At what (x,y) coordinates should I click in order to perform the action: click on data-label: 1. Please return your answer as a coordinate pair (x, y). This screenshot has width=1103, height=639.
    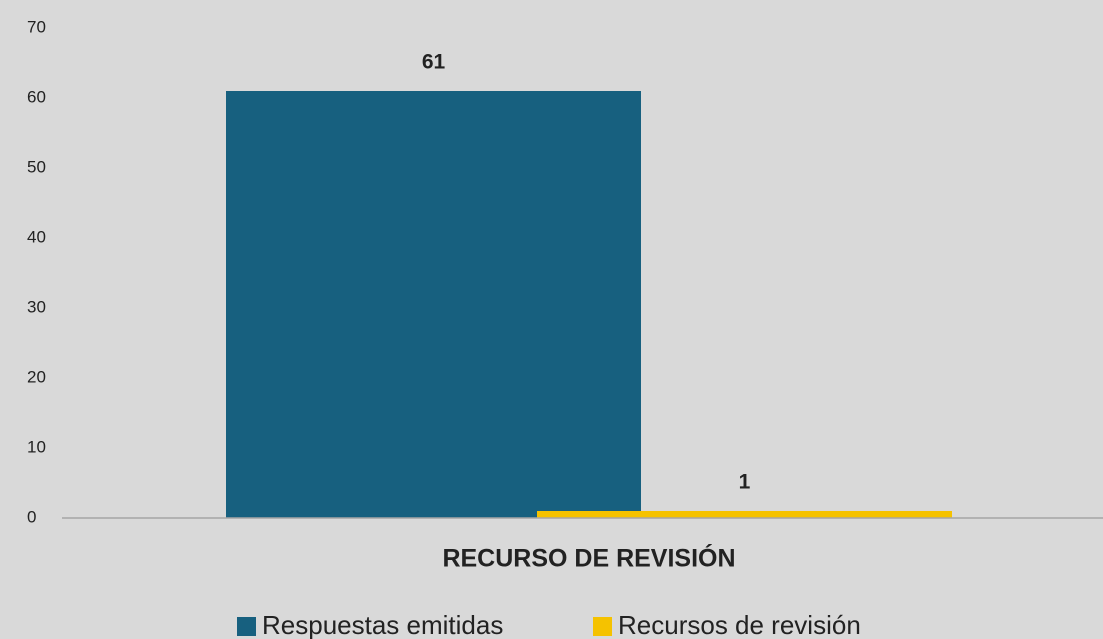
    Looking at the image, I should click on (745, 482).